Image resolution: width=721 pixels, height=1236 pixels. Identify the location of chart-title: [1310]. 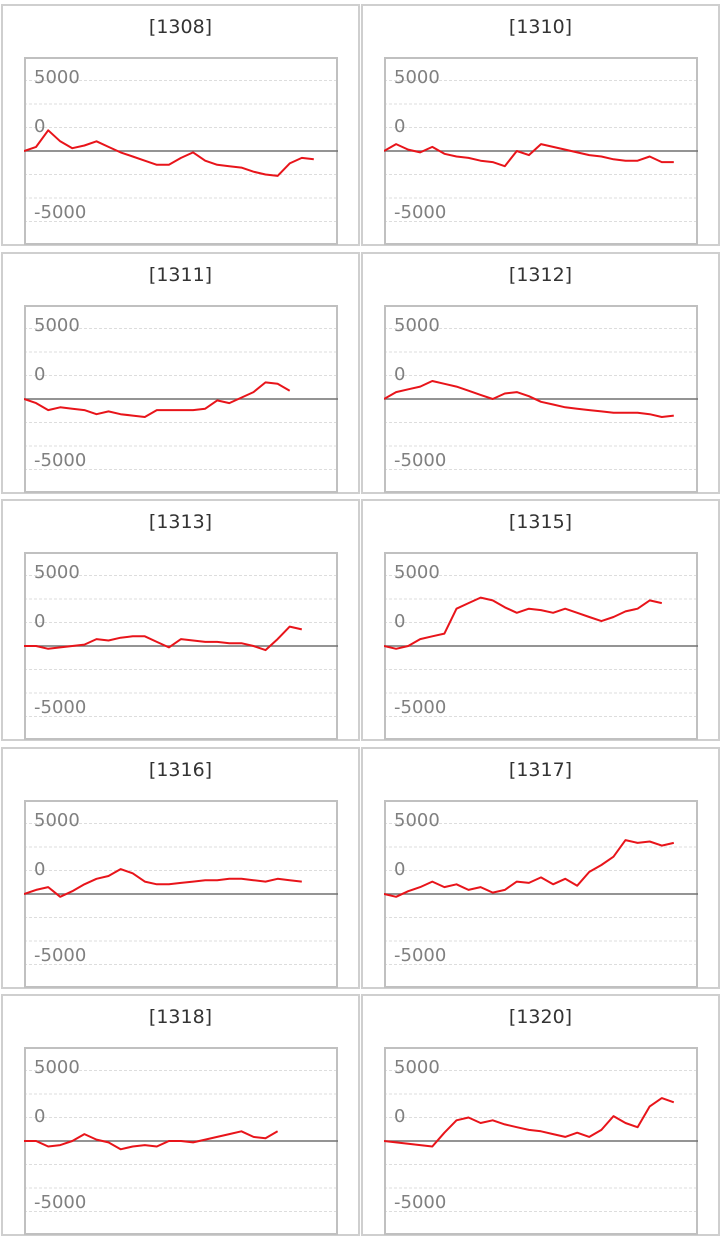
(540, 27).